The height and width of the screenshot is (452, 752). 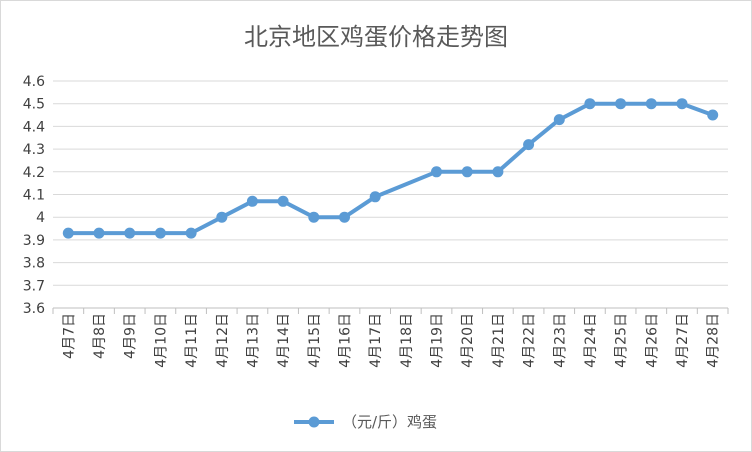 I want to click on x-tick-label: 4月13日, so click(x=253, y=340).